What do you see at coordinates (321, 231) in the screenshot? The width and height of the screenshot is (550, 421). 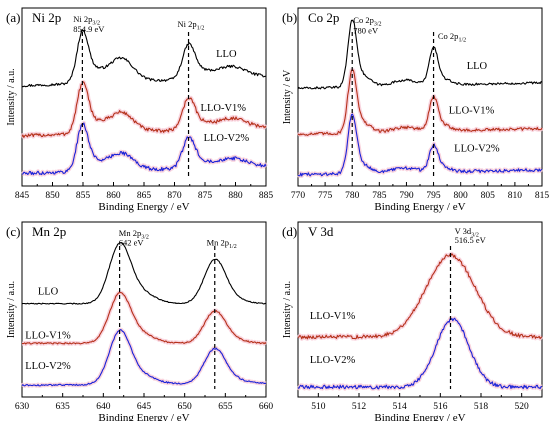 I see `panel-d-title: V 3d` at bounding box center [321, 231].